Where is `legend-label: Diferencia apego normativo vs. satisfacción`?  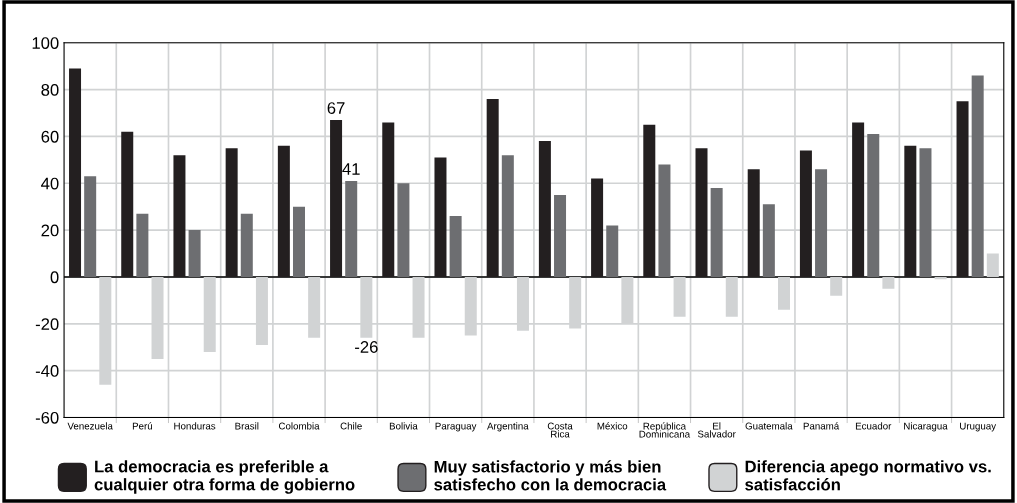 legend-label: Diferencia apego normativo vs. satisfacción is located at coordinates (868, 475).